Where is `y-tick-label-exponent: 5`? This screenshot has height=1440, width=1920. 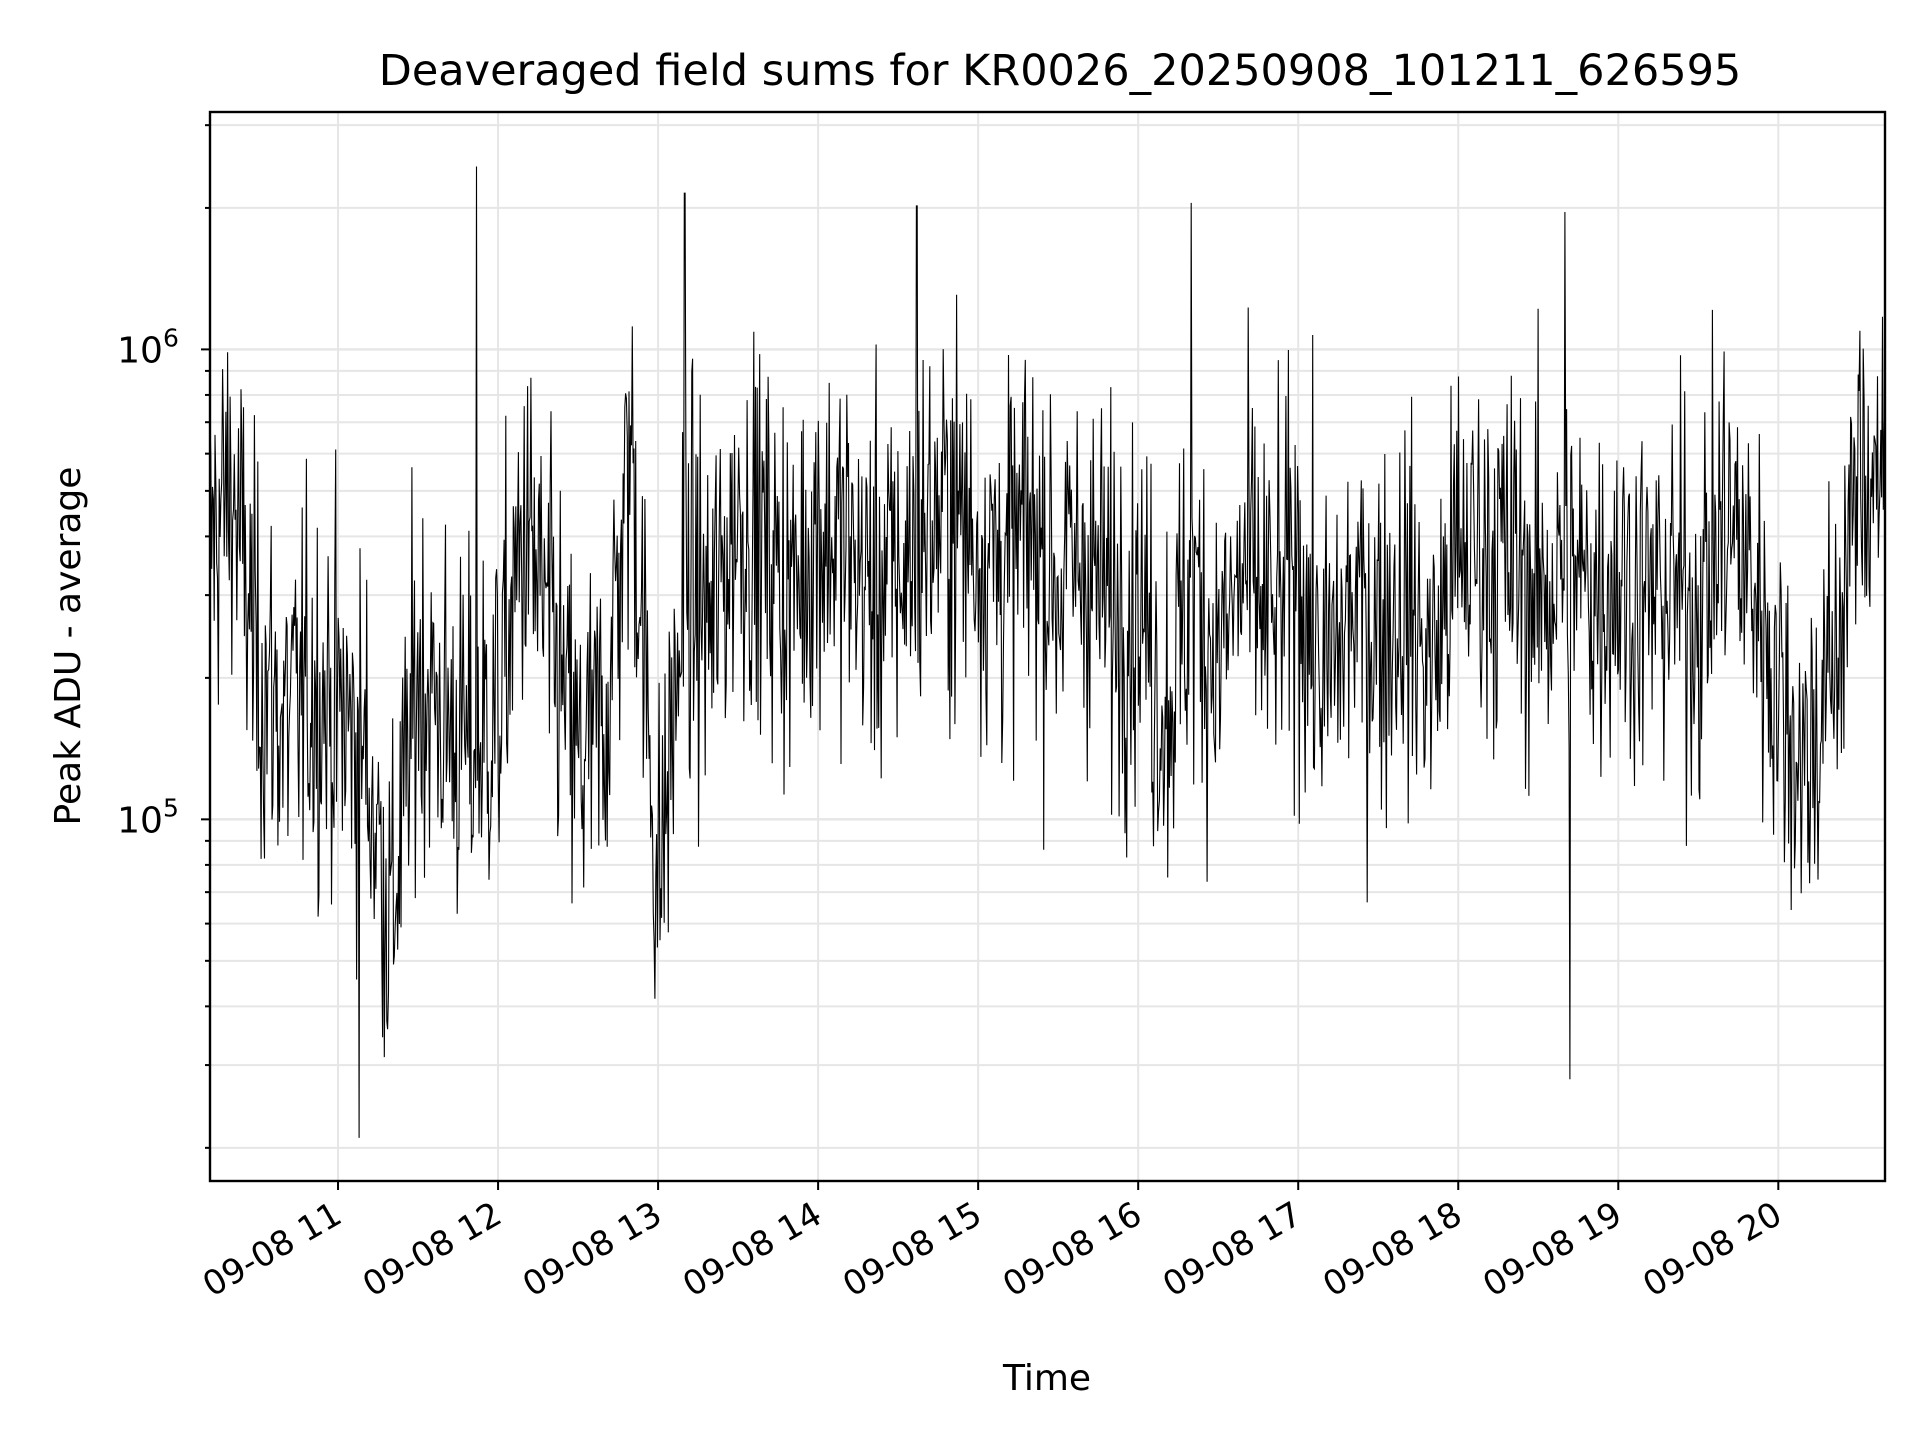
y-tick-label-exponent: 5 is located at coordinates (171, 807).